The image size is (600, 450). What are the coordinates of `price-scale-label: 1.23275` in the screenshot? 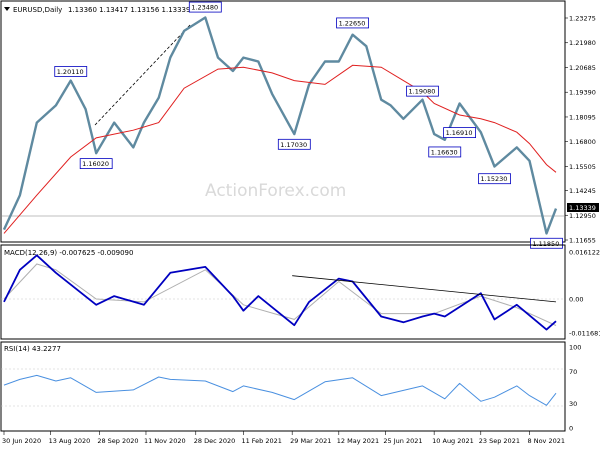 It's located at (582, 19).